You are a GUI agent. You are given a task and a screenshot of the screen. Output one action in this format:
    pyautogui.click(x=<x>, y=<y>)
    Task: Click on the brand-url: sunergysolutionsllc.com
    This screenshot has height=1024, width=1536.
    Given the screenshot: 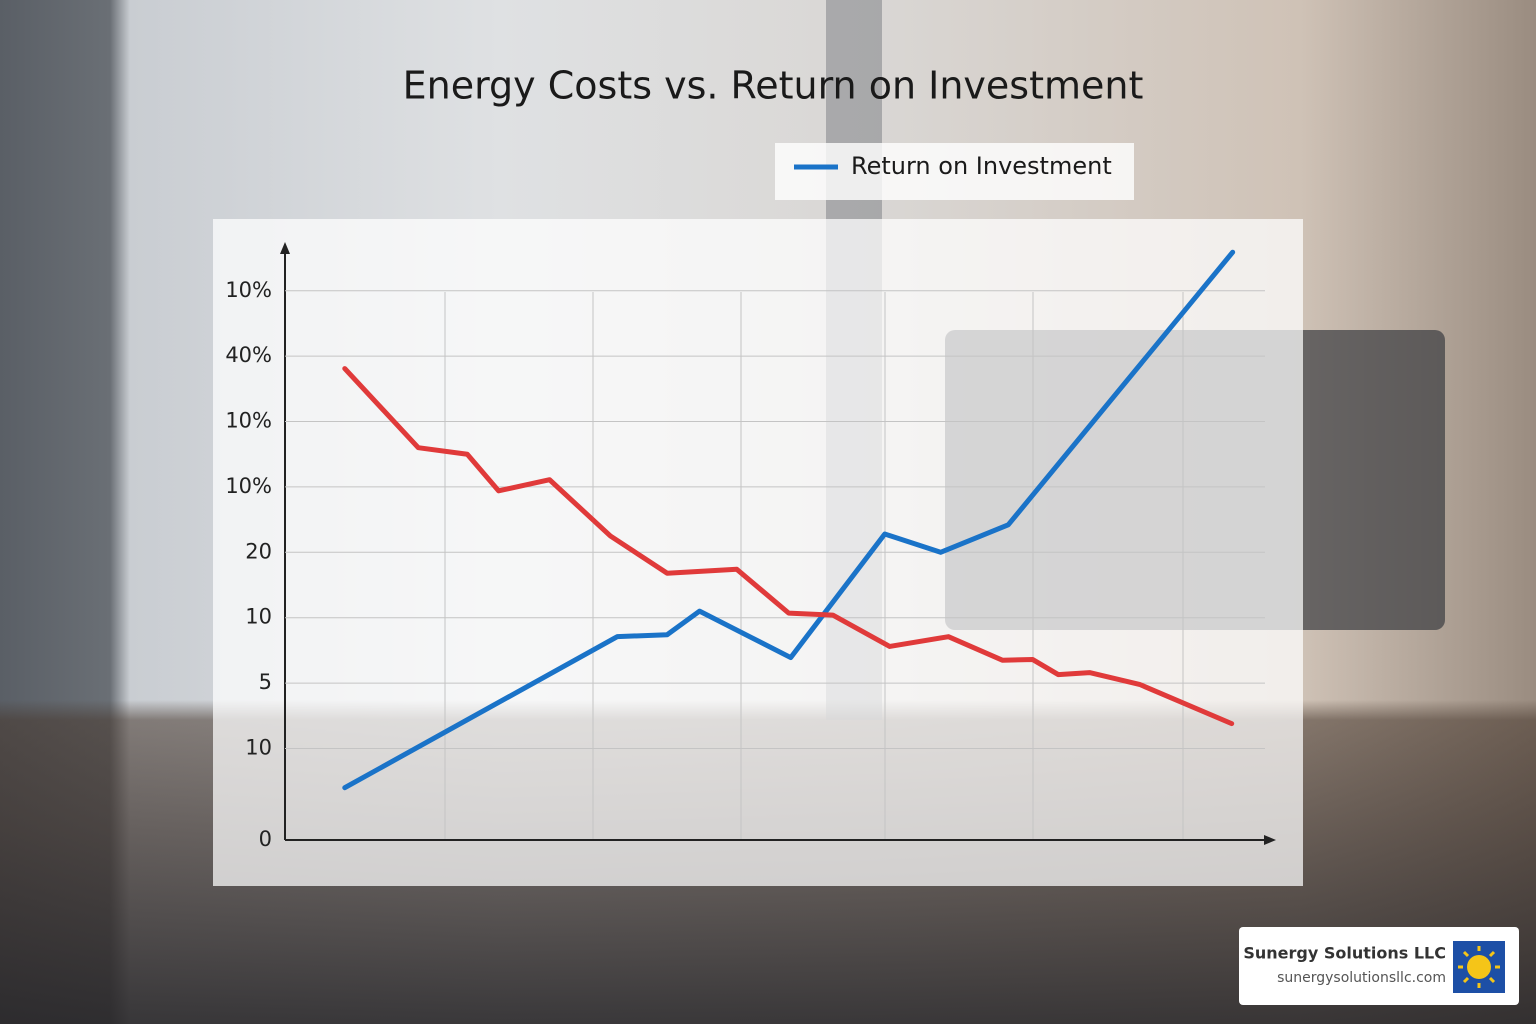 What is the action you would take?
    pyautogui.click(x=1361, y=978)
    